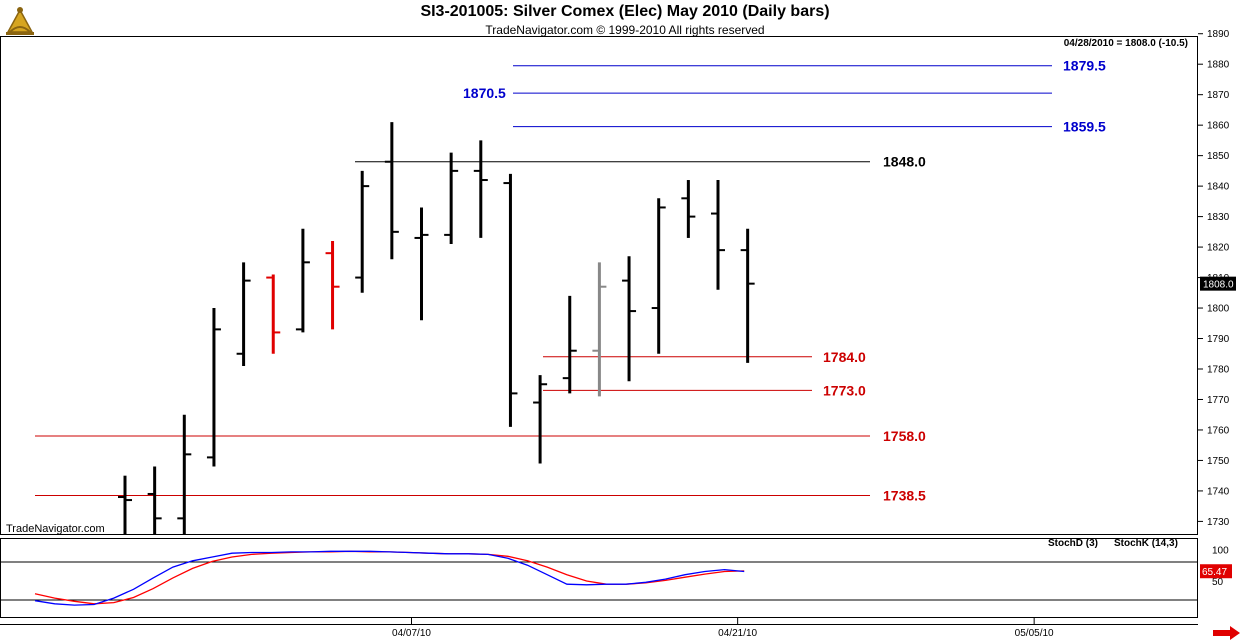 Image resolution: width=1250 pixels, height=643 pixels. I want to click on level-label-1784.0: 1784.0, so click(844, 357).